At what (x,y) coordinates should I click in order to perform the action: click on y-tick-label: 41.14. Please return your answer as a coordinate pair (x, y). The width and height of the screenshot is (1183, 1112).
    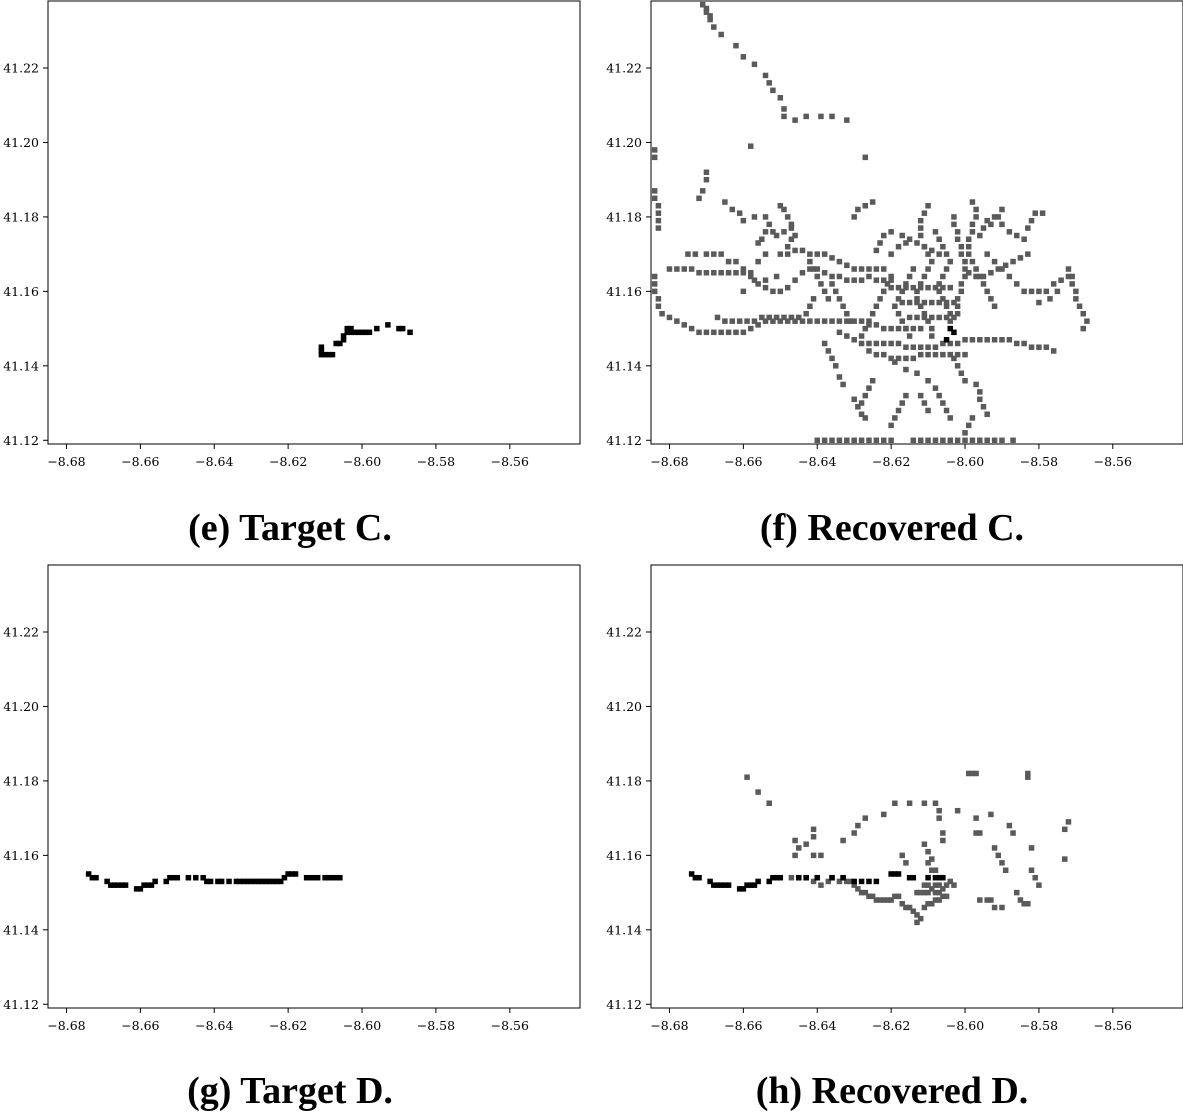
    Looking at the image, I should click on (624, 365).